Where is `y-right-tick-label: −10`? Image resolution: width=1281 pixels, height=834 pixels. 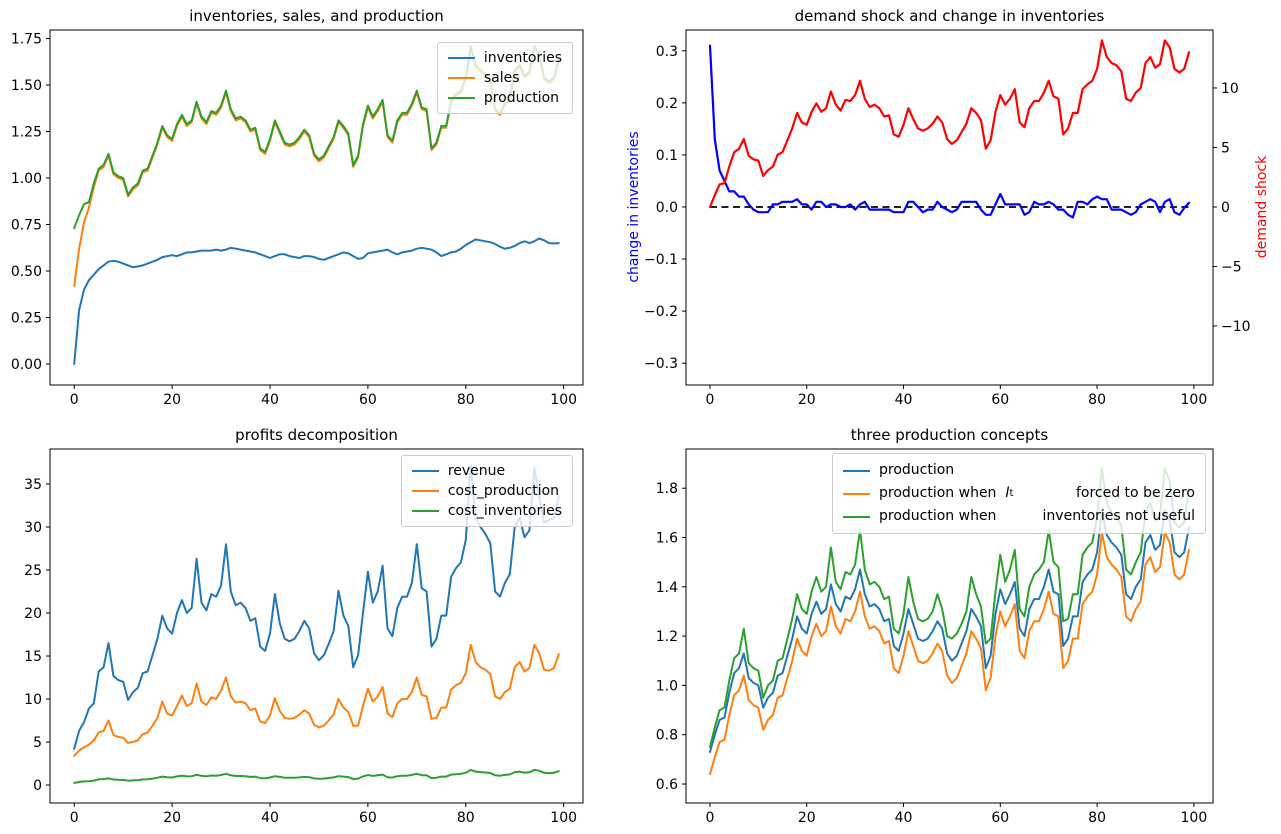
y-right-tick-label: −10 is located at coordinates (1236, 327).